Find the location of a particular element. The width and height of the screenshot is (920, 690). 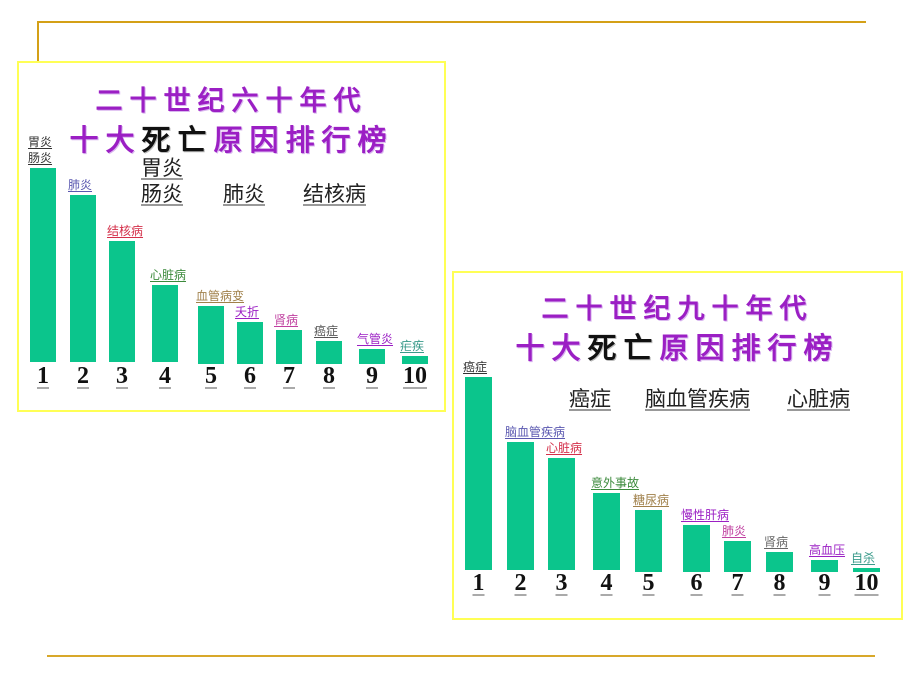

bar-label-line: 自杀 is located at coordinates (863, 558).